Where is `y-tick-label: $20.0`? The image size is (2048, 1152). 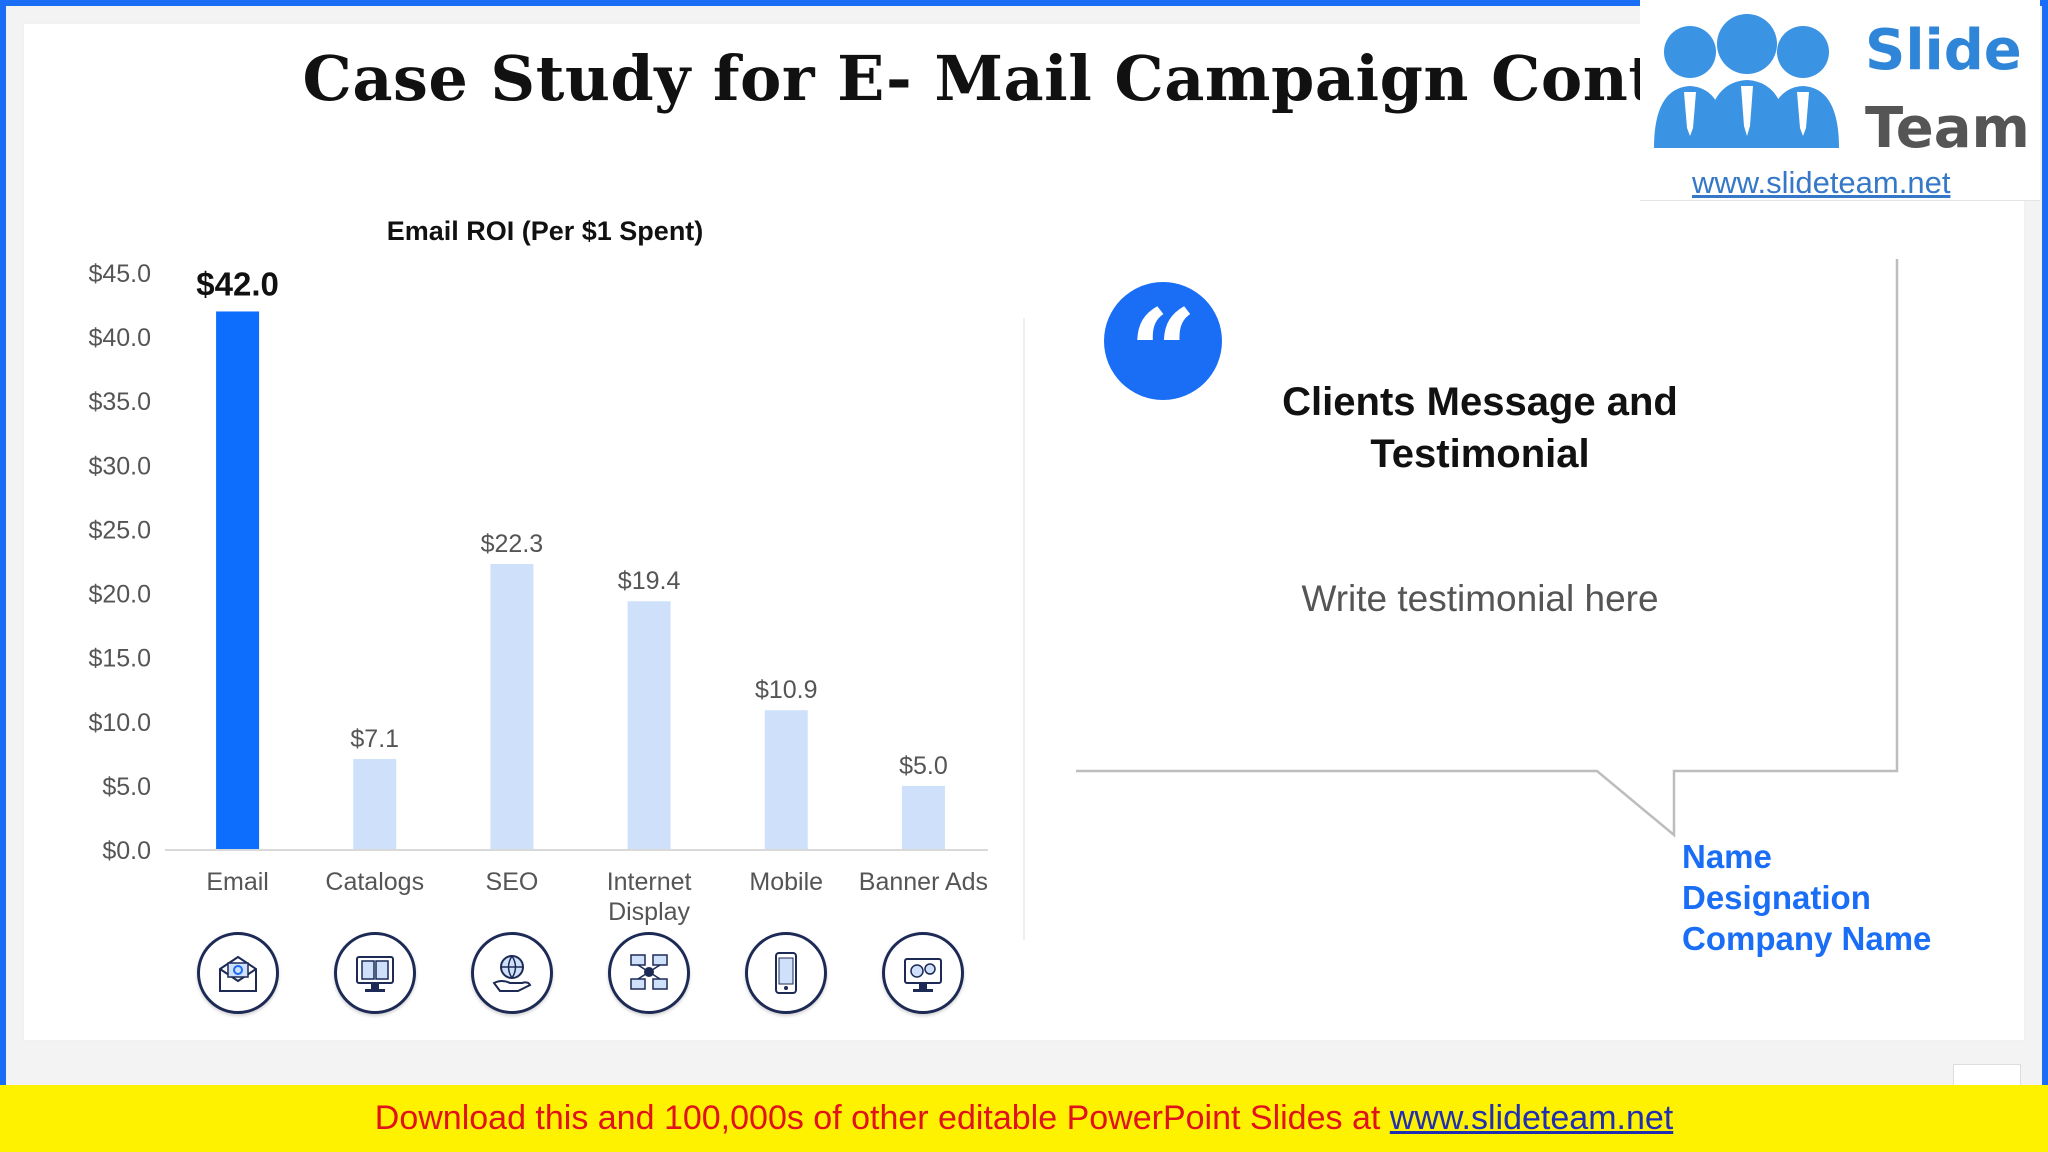 y-tick-label: $20.0 is located at coordinates (119, 595).